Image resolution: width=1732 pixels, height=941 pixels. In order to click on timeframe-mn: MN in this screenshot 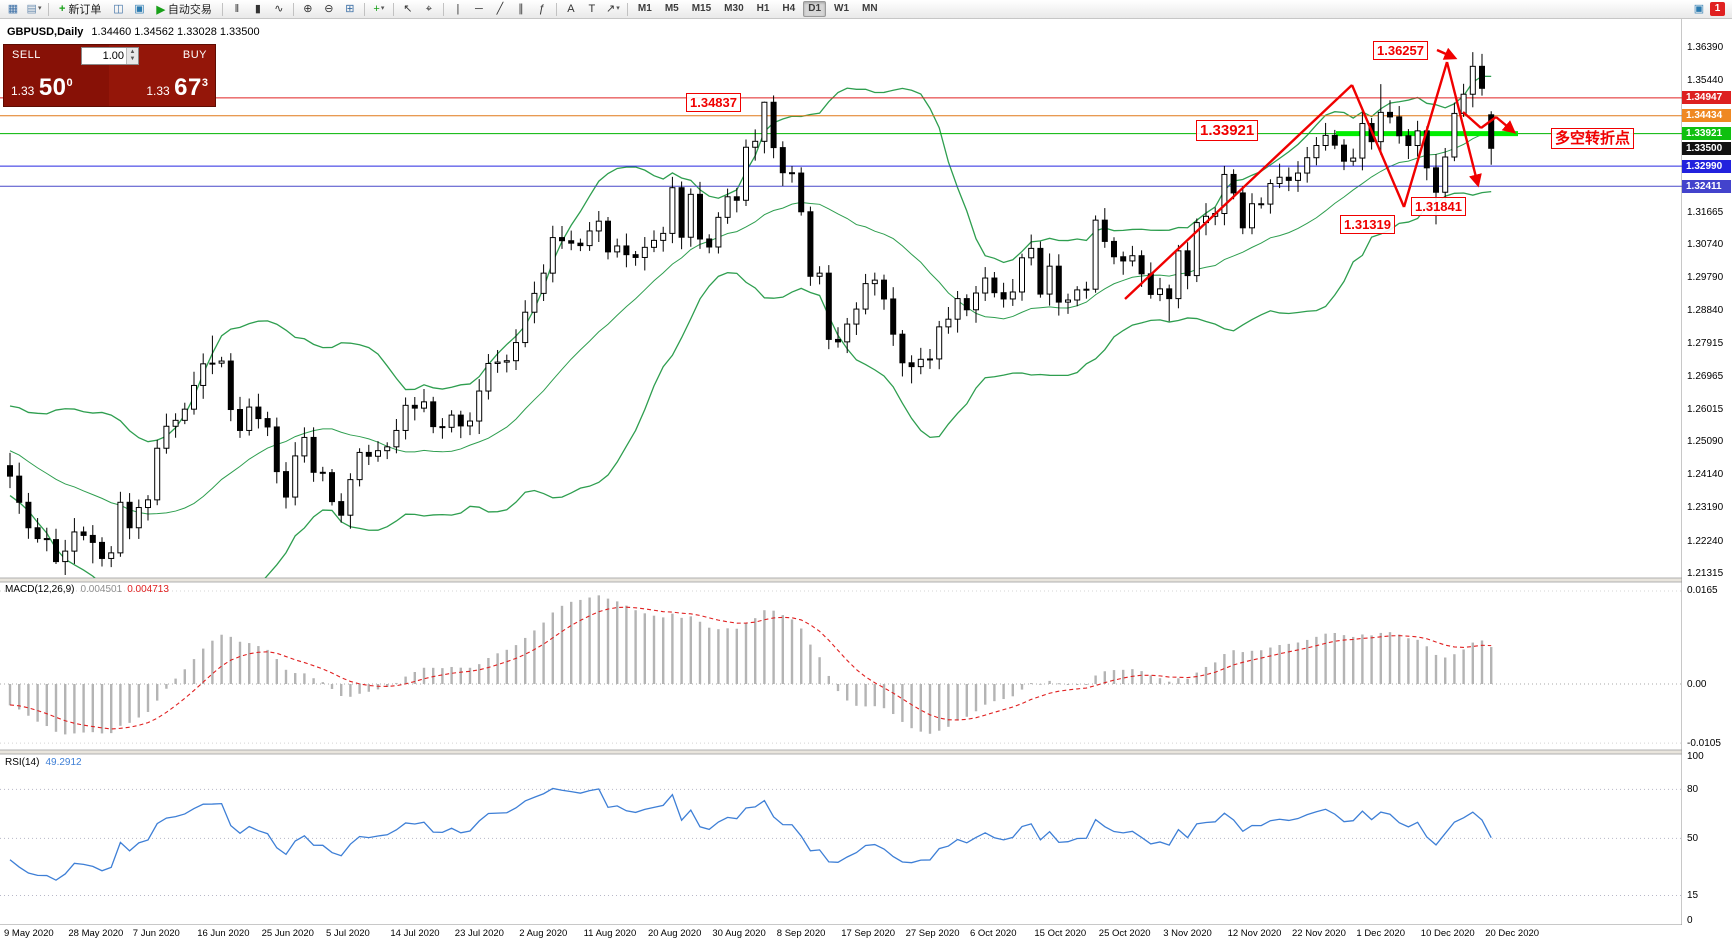, I will do `click(870, 8)`.